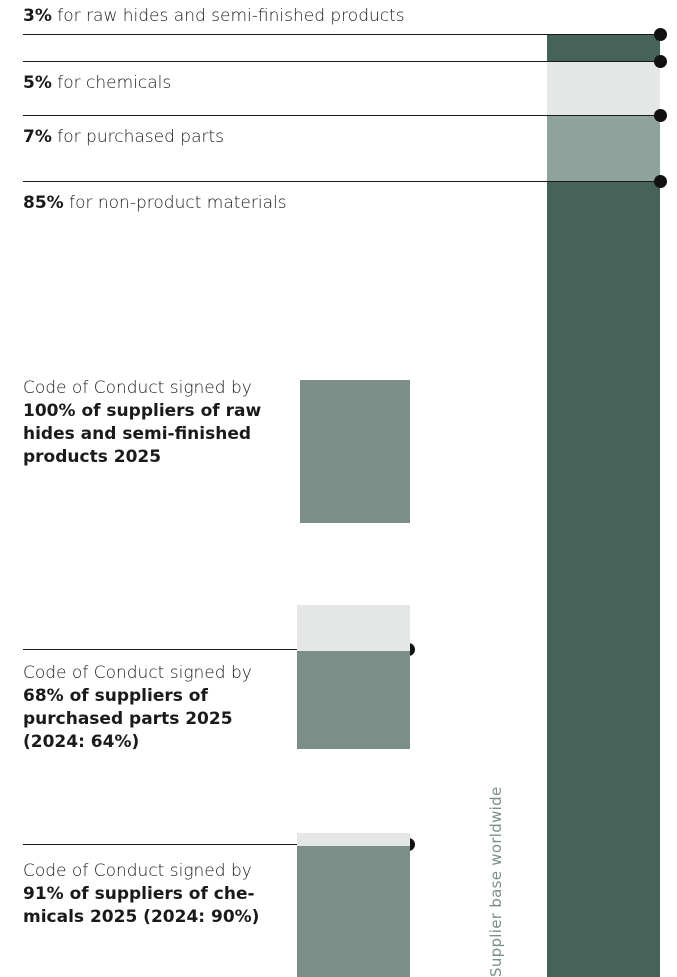 The width and height of the screenshot is (677, 977). Describe the element at coordinates (137, 673) in the screenshot. I see `coc-parts-lead: Code of Conduct signed by` at that location.